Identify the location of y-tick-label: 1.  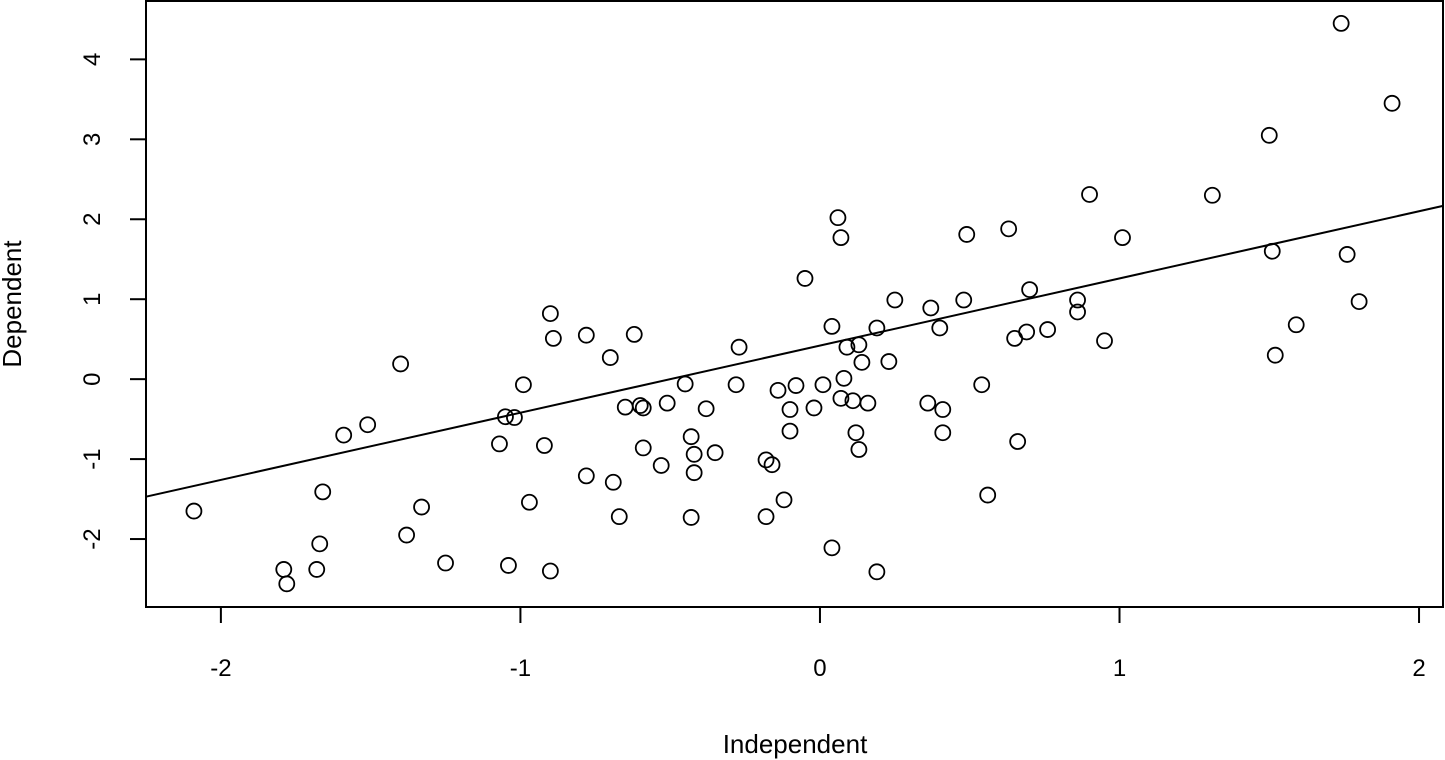
(92, 299).